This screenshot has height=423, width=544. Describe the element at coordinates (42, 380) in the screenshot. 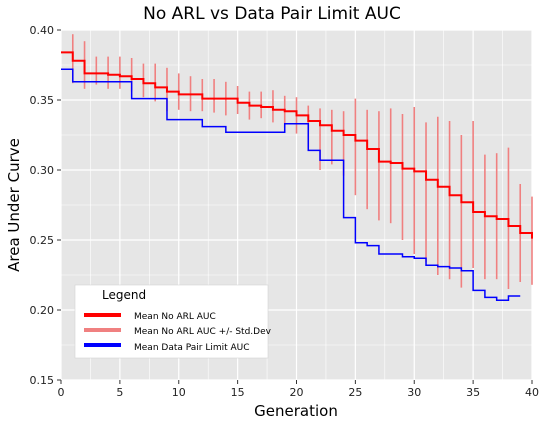

I see `y-tick-label: 0.15` at that location.